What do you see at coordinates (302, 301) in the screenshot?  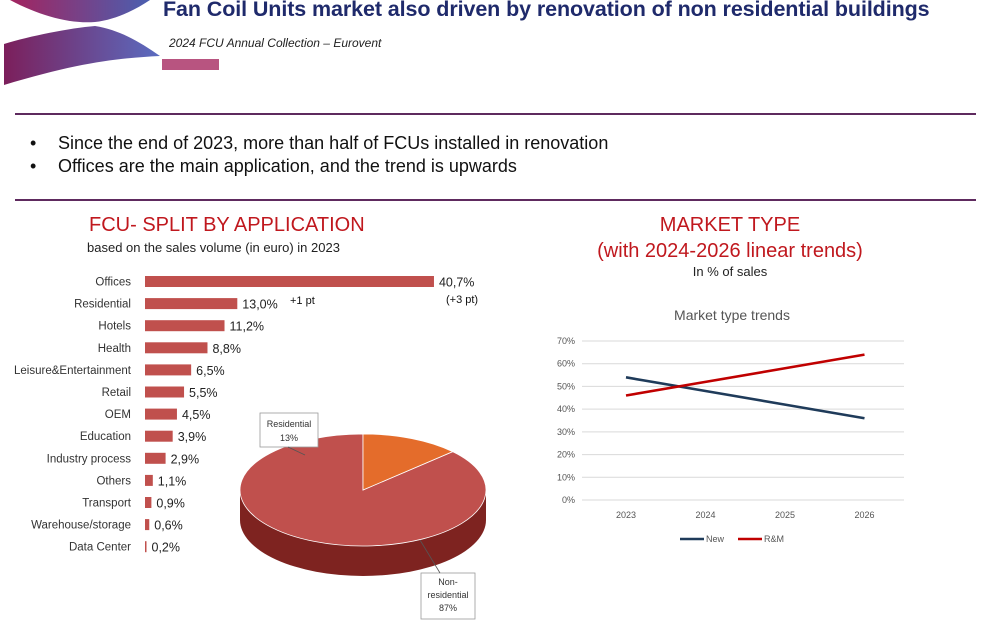 I see `residential-trend-annotation: +1 pt` at bounding box center [302, 301].